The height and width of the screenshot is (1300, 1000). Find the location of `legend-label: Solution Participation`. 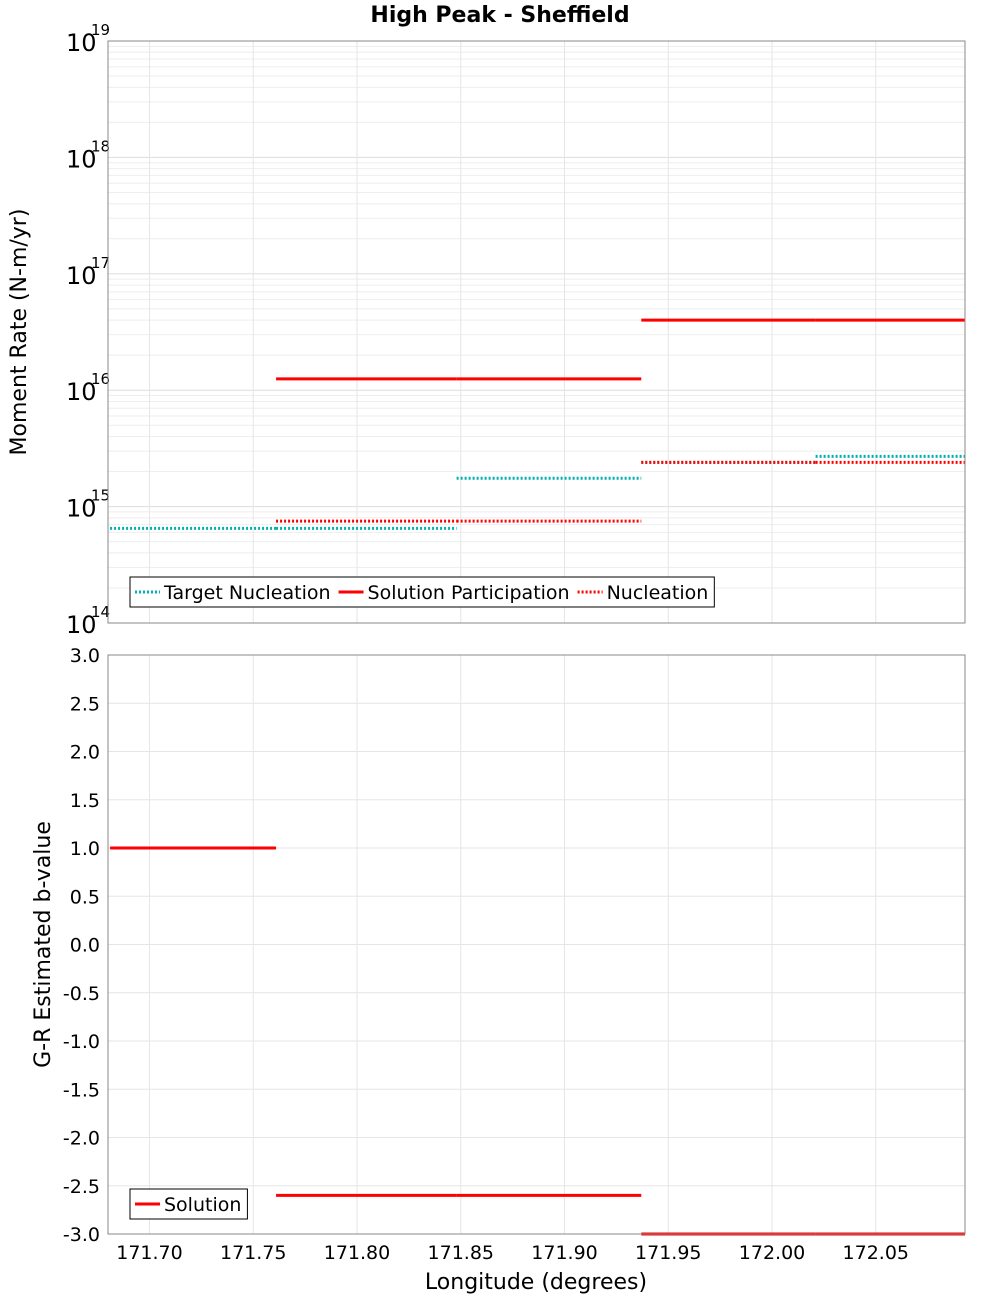

legend-label: Solution Participation is located at coordinates (469, 593).